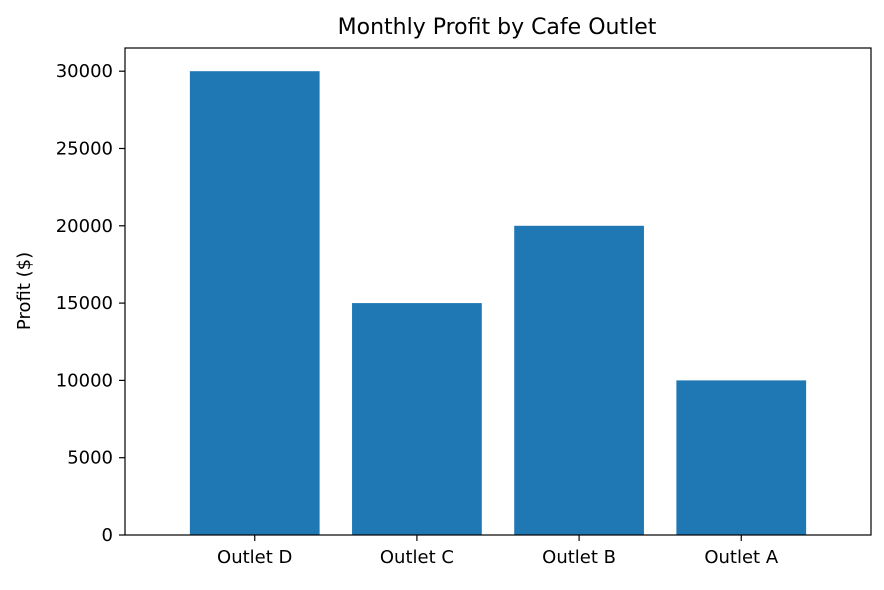 This screenshot has height=590, width=884. Describe the element at coordinates (107, 535) in the screenshot. I see `y-tick-label: 0` at that location.